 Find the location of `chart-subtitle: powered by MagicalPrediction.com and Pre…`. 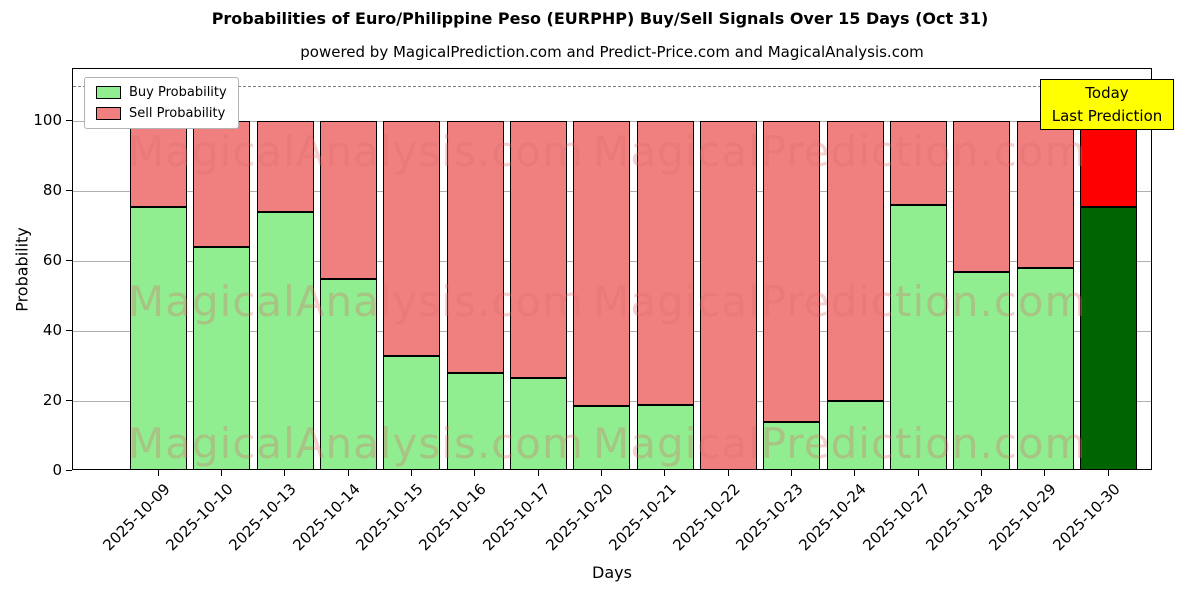

chart-subtitle: powered by MagicalPrediction.com and Pre… is located at coordinates (612, 52).